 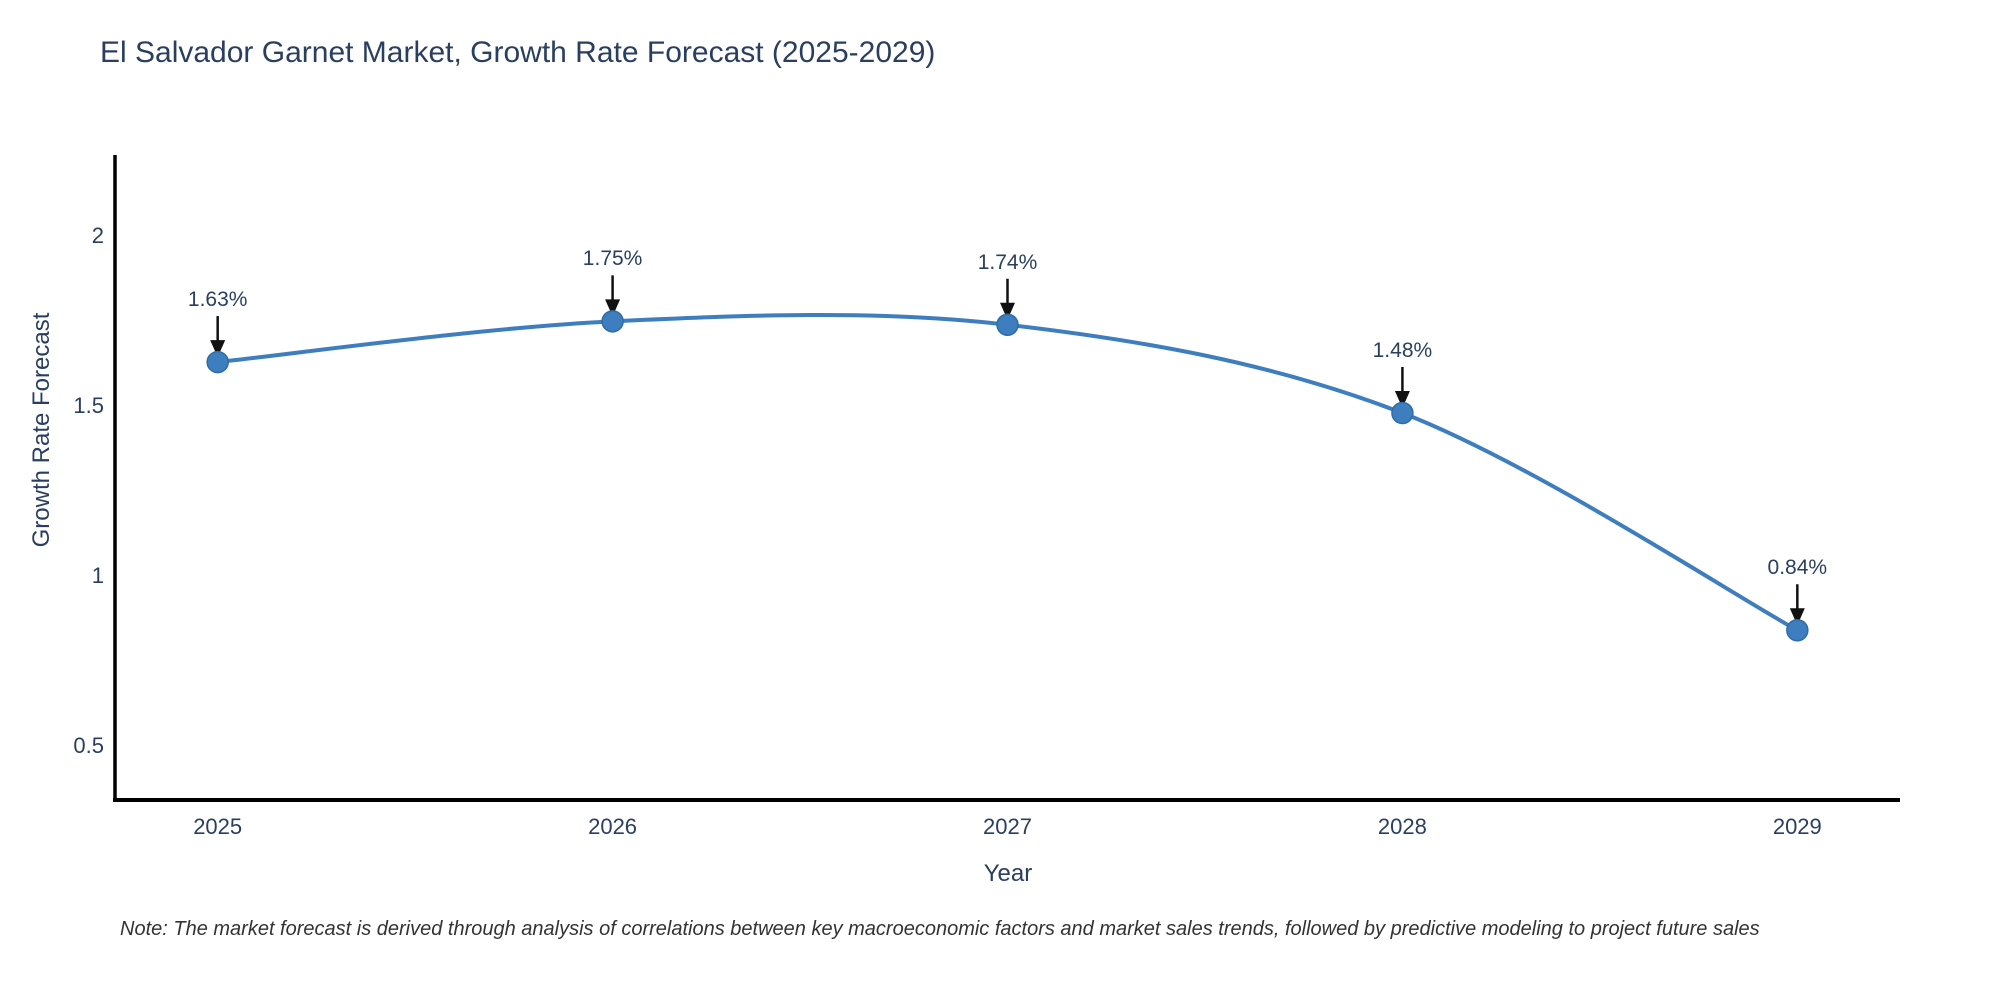 What do you see at coordinates (613, 826) in the screenshot?
I see `x-tick-label: 2026` at bounding box center [613, 826].